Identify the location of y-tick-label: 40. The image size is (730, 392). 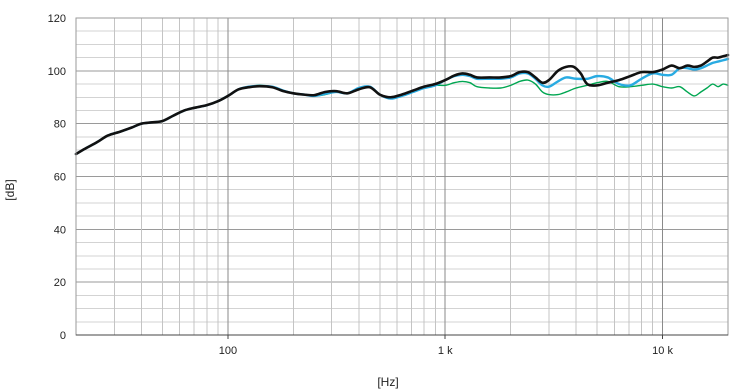
(60, 230).